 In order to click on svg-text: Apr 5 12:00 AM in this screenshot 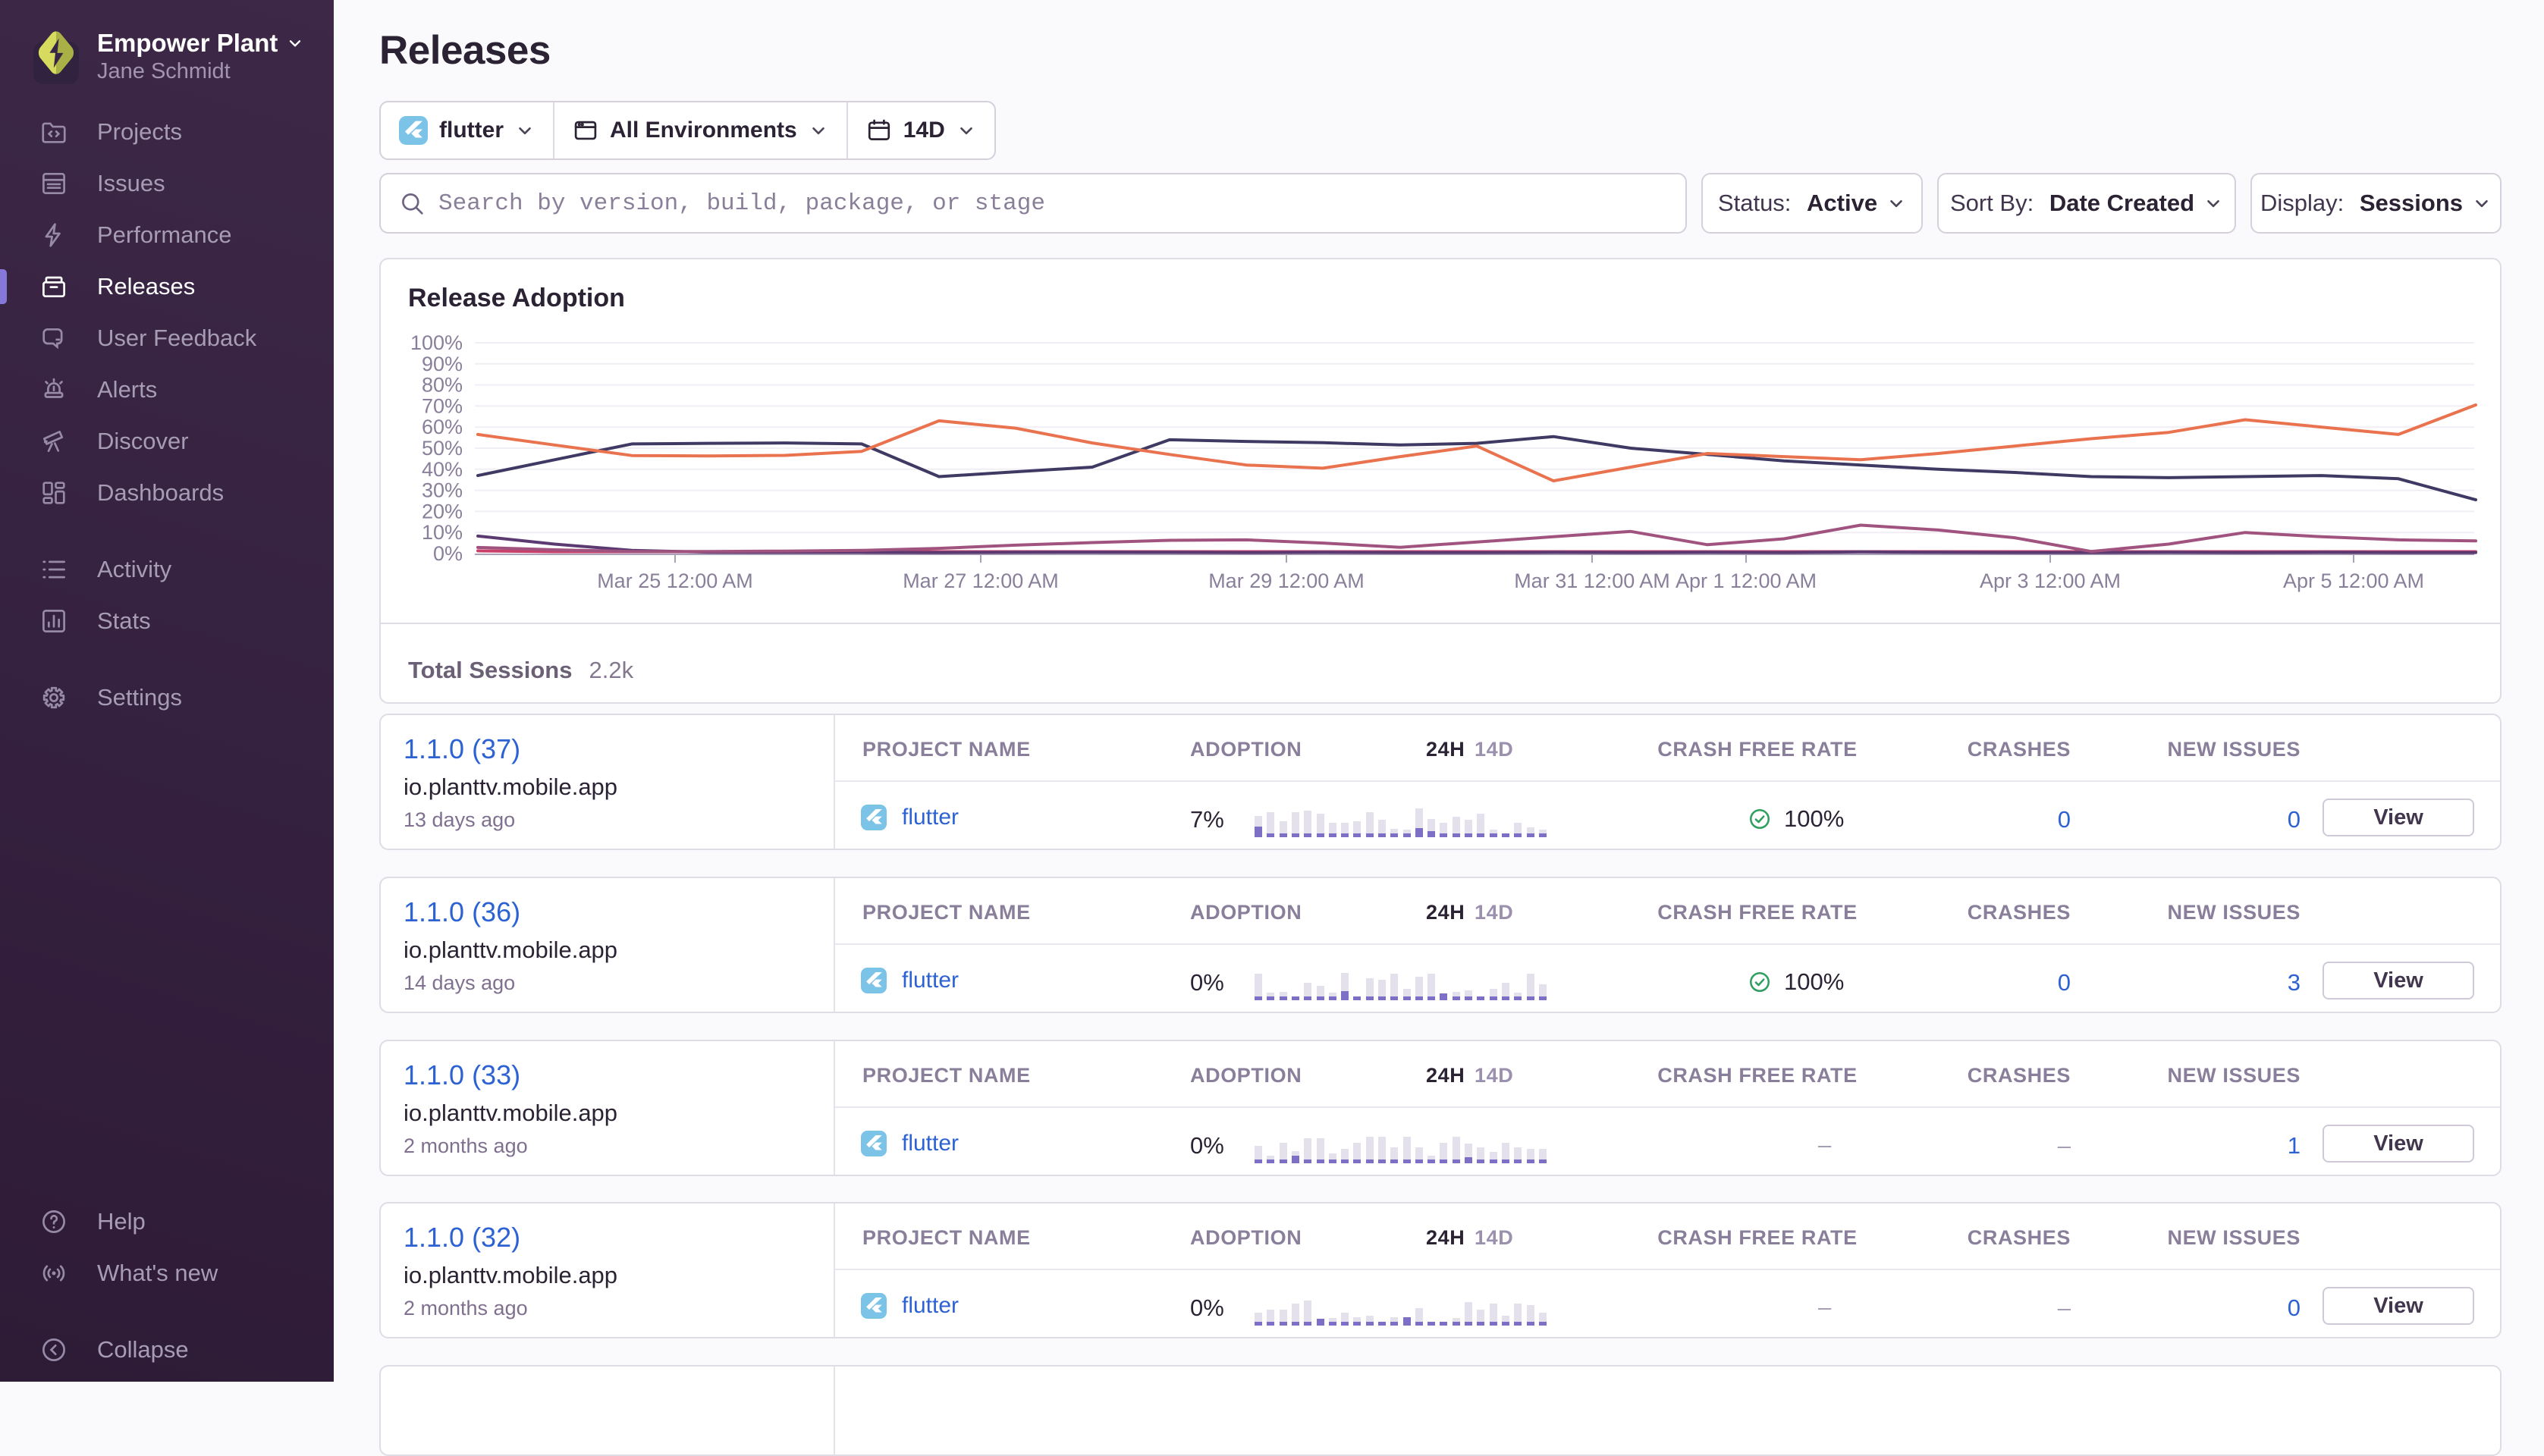, I will do `click(2353, 581)`.